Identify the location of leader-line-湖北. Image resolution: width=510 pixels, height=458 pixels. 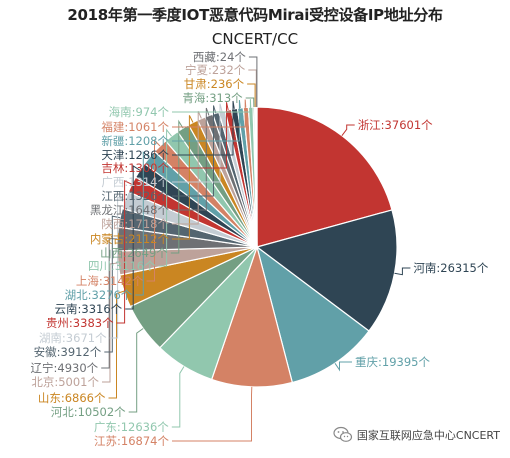
(142, 223).